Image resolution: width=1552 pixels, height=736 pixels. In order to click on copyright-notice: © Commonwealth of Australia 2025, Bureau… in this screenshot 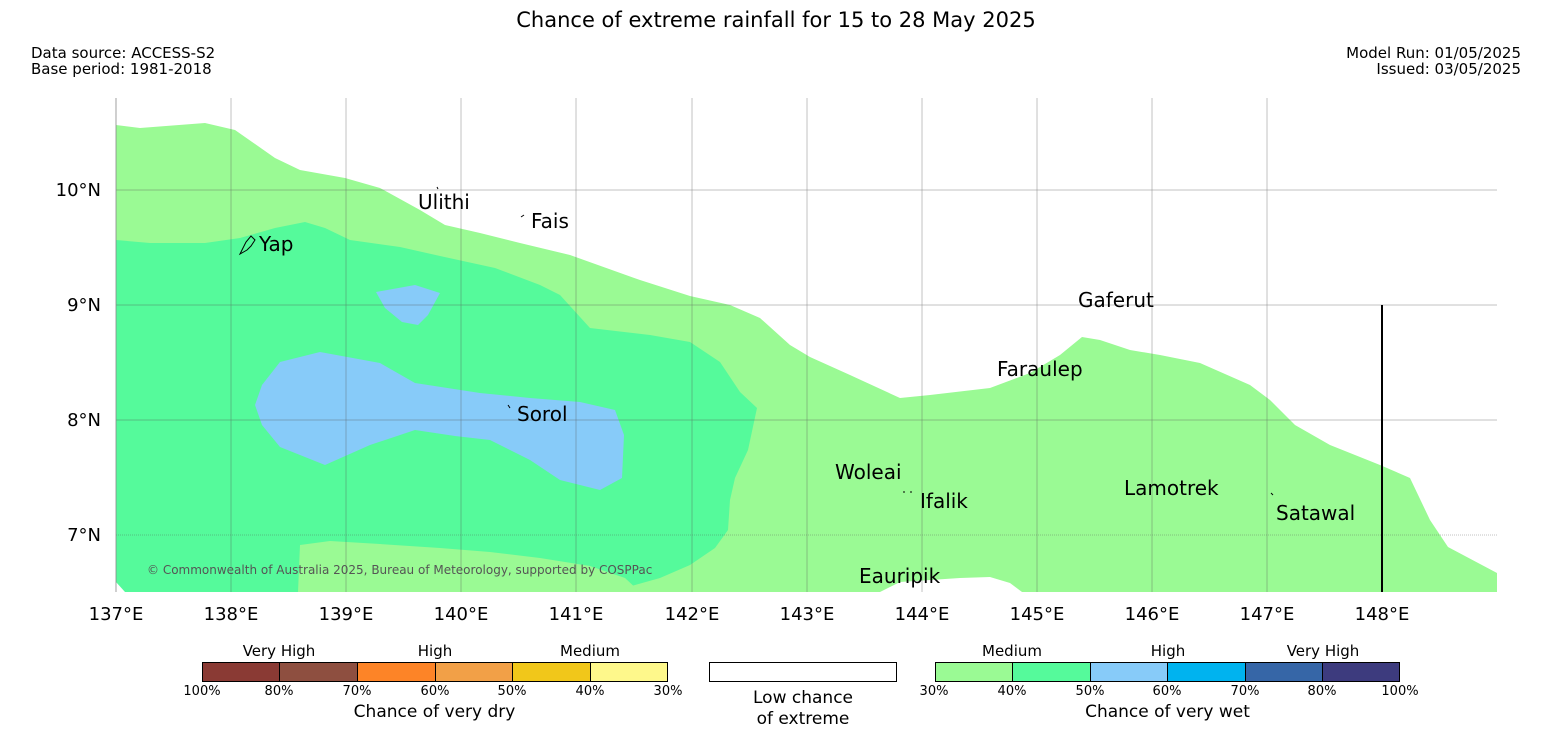, I will do `click(399, 570)`.